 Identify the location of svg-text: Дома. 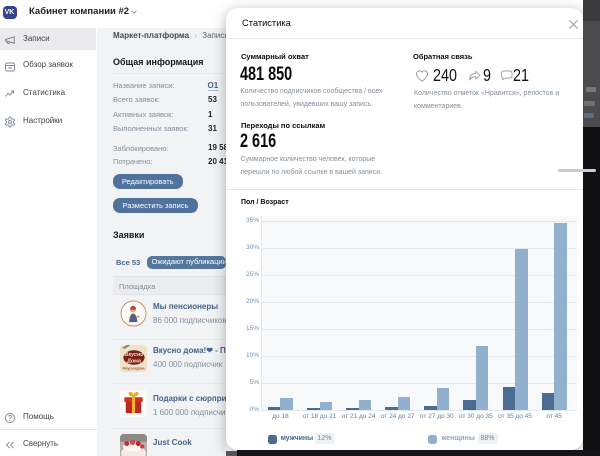
(133, 361).